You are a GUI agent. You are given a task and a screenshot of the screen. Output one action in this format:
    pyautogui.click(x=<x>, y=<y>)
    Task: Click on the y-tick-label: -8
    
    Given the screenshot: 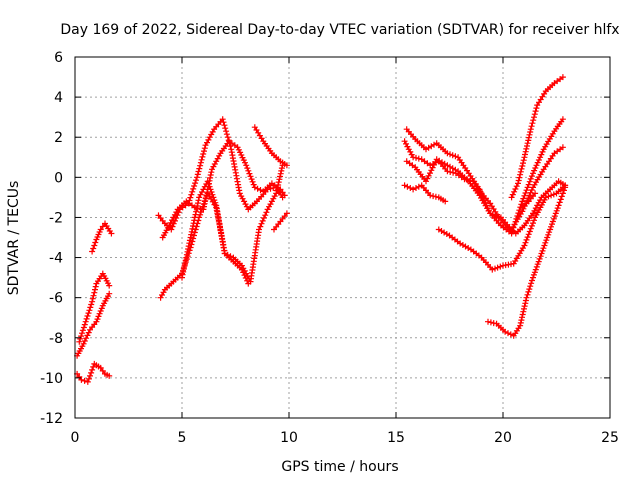 What is the action you would take?
    pyautogui.click(x=56, y=339)
    